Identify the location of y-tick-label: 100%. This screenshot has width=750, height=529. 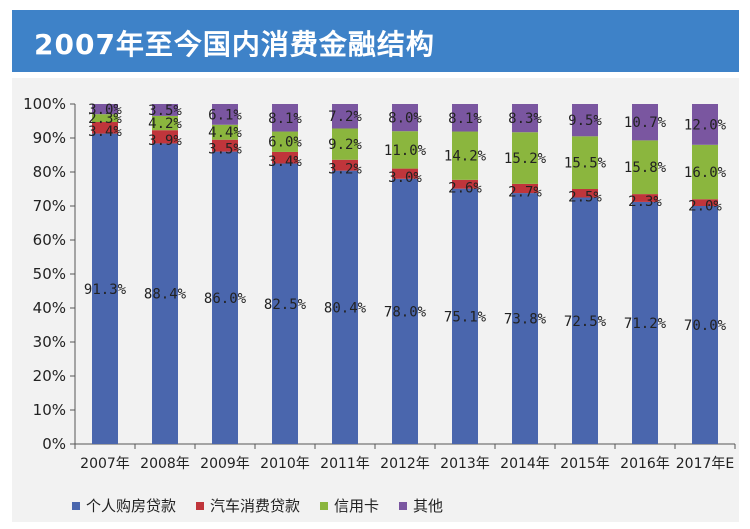
(44, 104).